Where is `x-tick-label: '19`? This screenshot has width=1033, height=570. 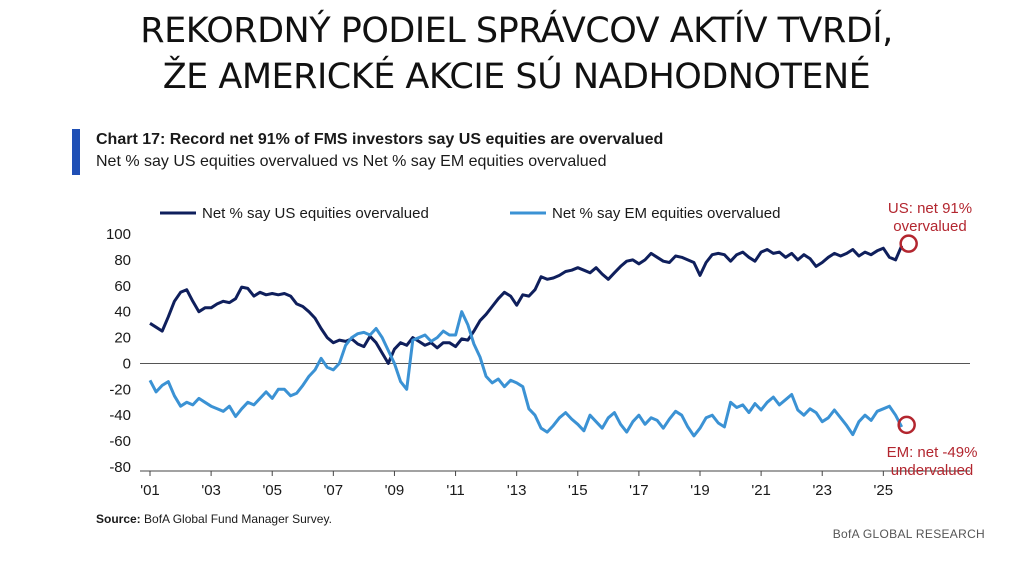
x-tick-label: '19 is located at coordinates (700, 490).